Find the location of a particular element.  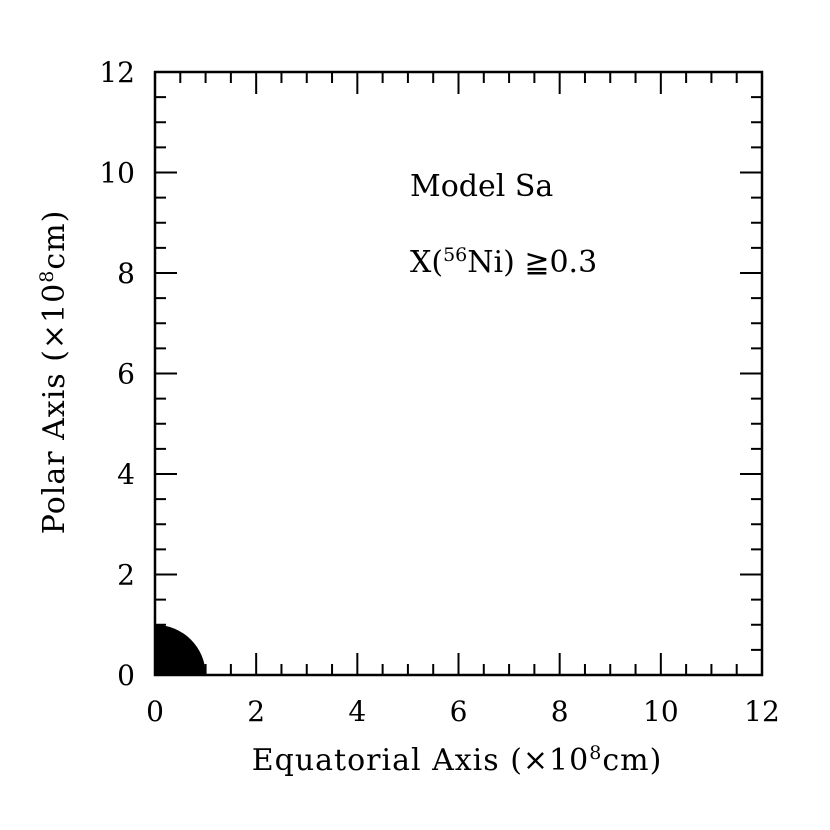

nickel-region-quarter-disk is located at coordinates (180, 649).